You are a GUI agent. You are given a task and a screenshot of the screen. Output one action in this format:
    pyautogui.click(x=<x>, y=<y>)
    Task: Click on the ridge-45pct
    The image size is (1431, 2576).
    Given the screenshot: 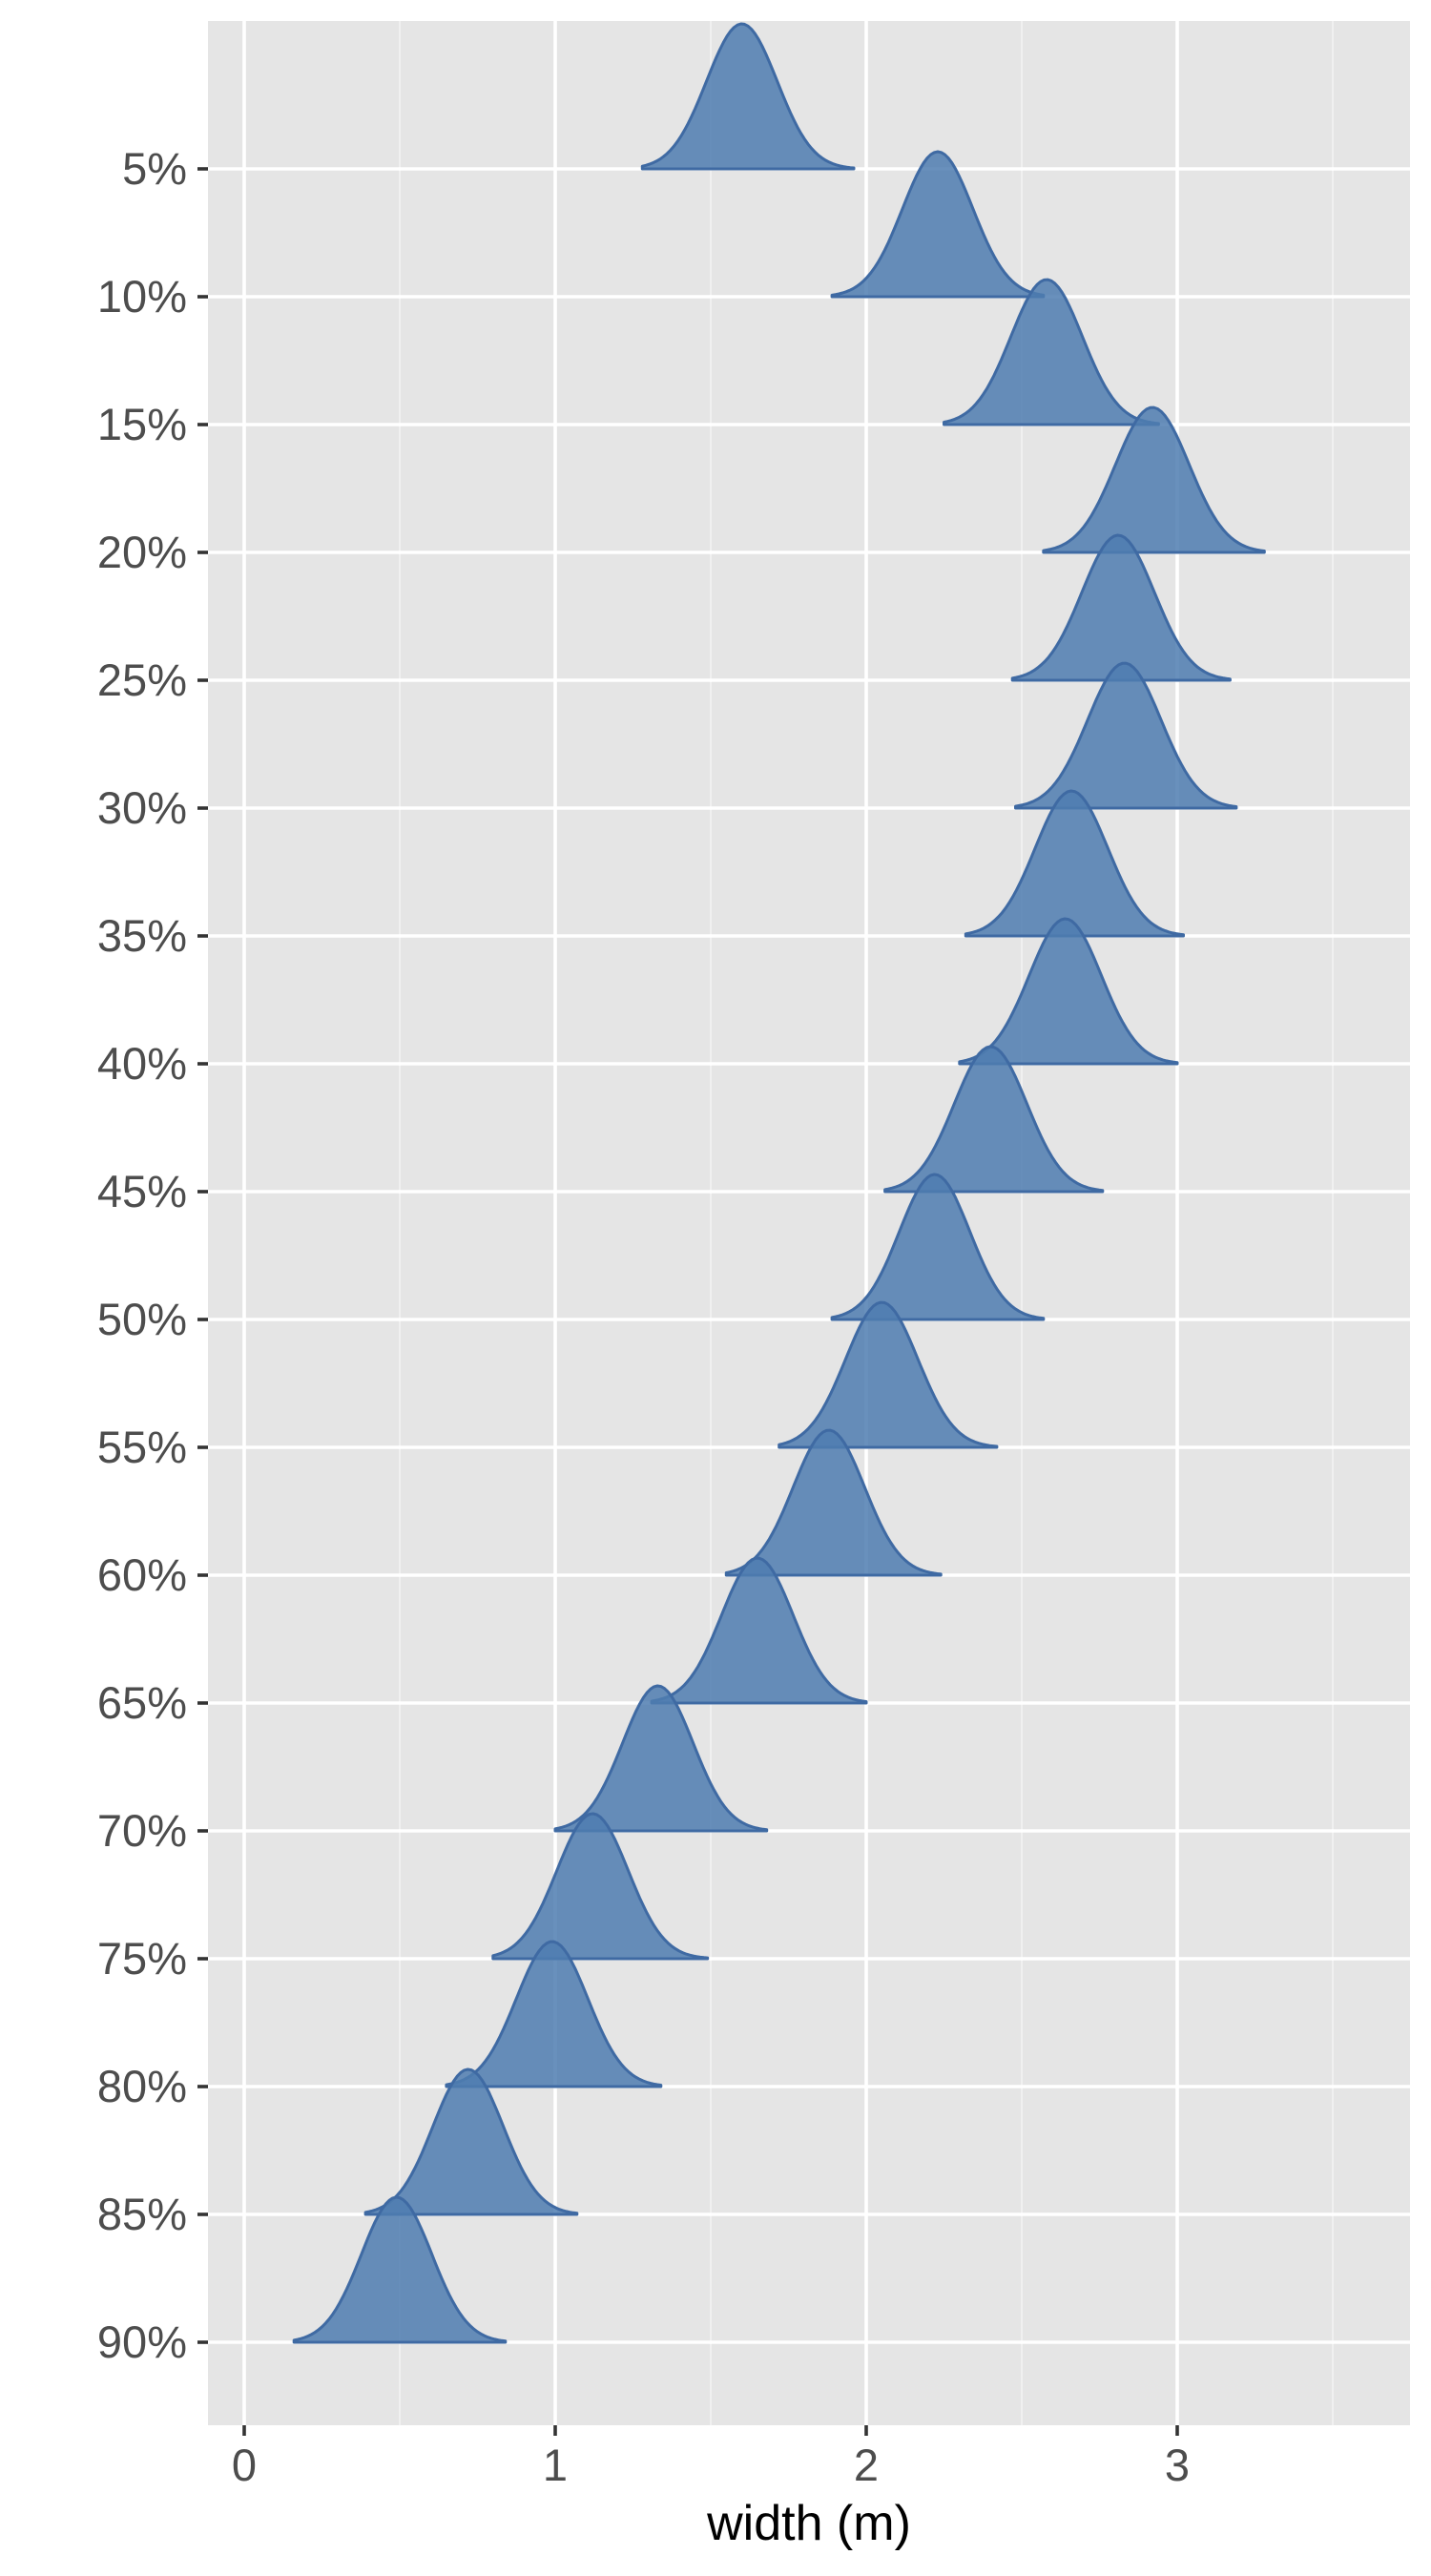 What is the action you would take?
    pyautogui.click(x=994, y=1119)
    